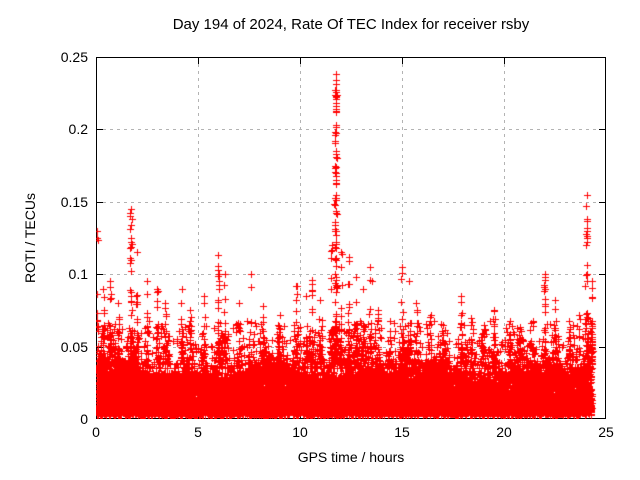  I want to click on y-tick-label: 0.05, so click(74, 346).